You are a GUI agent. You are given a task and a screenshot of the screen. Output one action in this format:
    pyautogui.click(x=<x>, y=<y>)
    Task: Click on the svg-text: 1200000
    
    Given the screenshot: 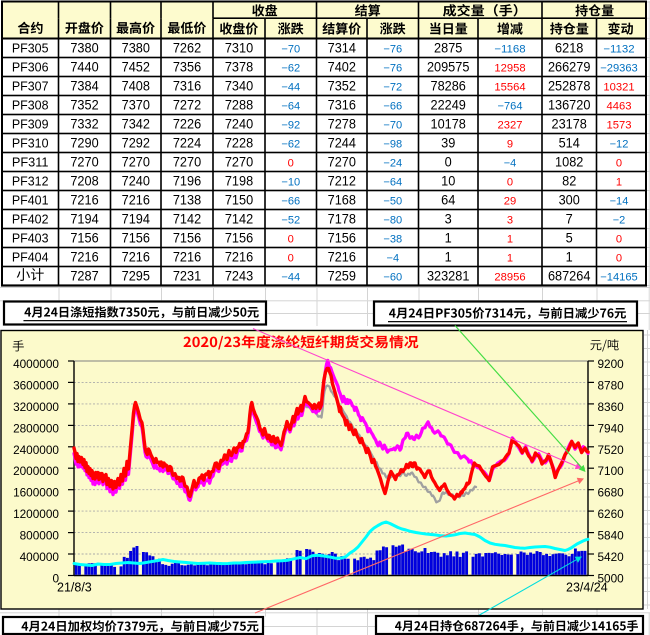 What is the action you would take?
    pyautogui.click(x=36, y=514)
    